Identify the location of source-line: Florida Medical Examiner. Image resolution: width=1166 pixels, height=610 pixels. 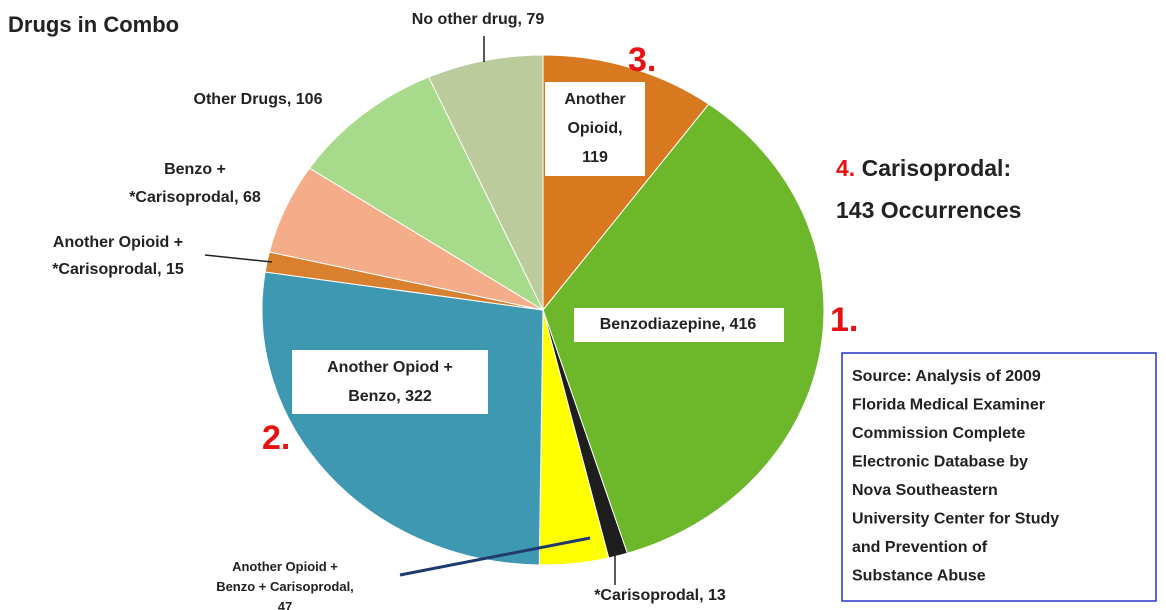
(948, 405).